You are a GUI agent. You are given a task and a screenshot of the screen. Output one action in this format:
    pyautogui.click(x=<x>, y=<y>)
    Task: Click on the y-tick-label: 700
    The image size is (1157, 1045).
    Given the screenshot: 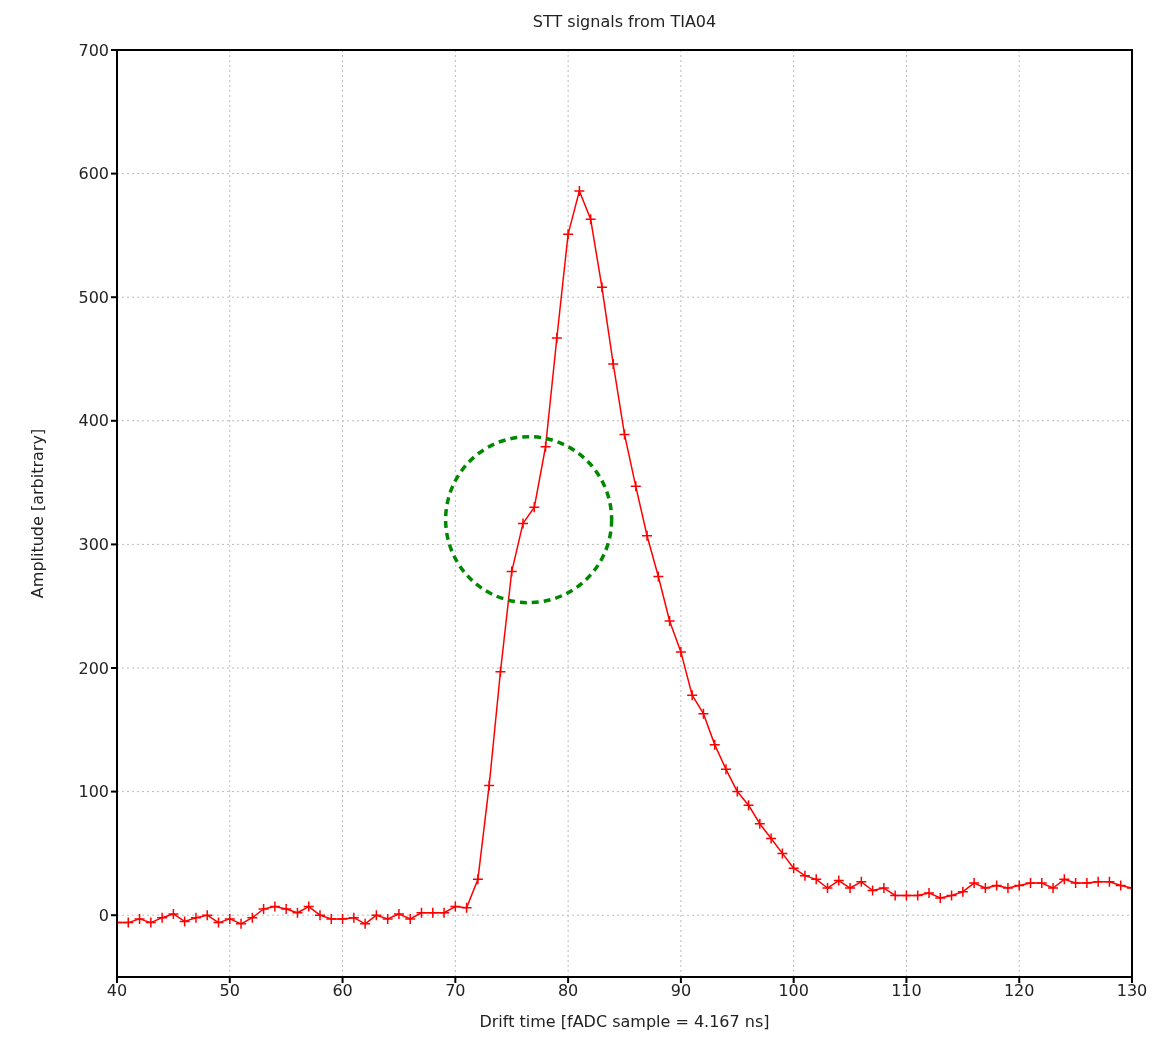 What is the action you would take?
    pyautogui.click(x=93, y=50)
    